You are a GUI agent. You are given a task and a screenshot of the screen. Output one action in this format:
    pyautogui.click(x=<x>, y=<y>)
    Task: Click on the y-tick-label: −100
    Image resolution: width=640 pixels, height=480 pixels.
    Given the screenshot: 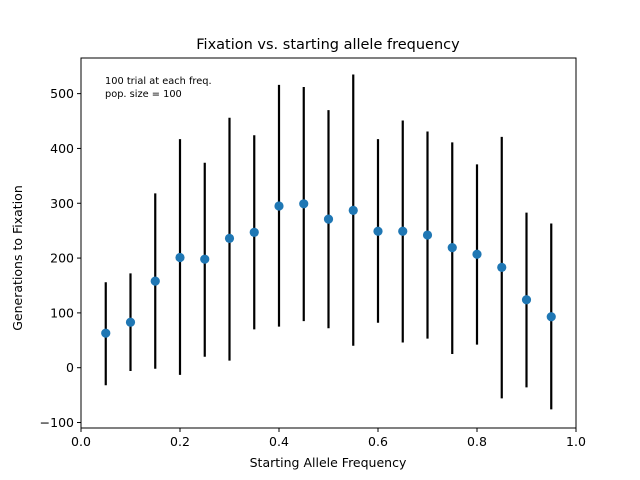 What is the action you would take?
    pyautogui.click(x=57, y=422)
    